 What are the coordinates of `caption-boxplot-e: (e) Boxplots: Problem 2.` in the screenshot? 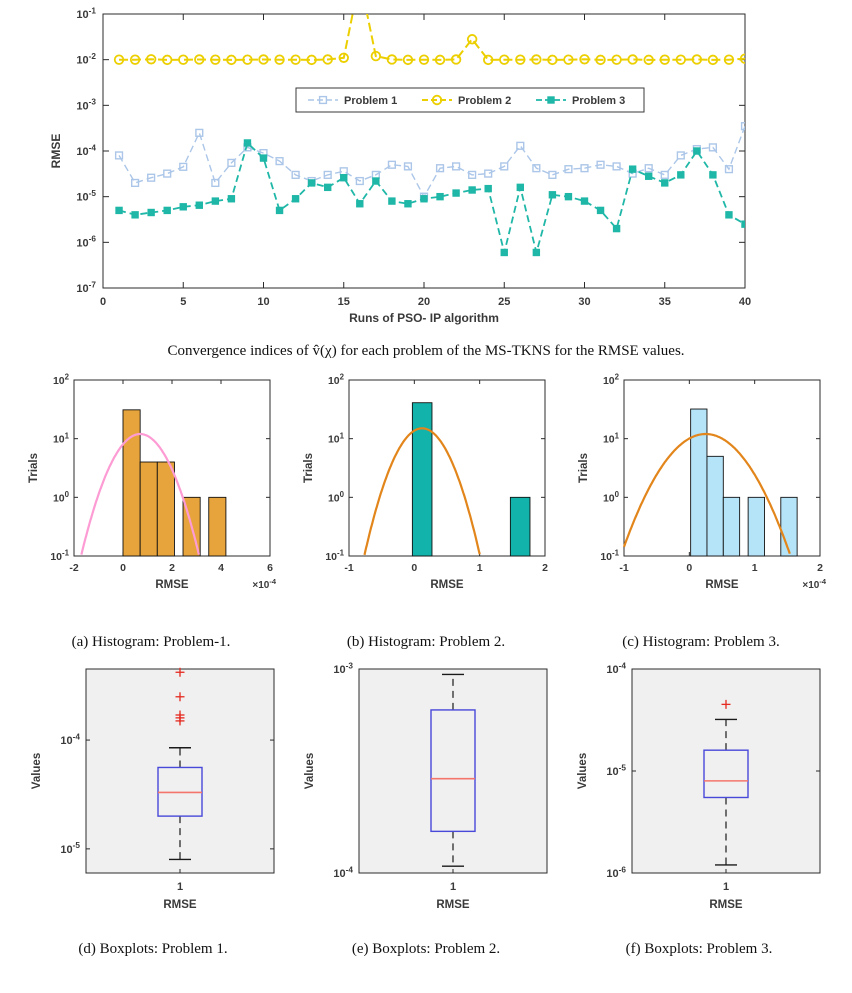 It's located at (426, 949).